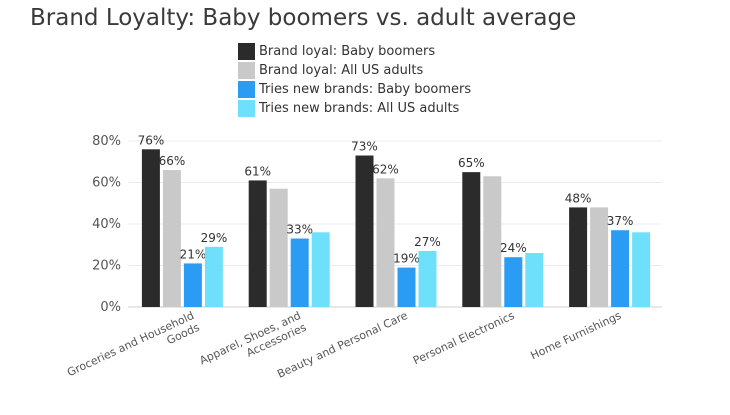 The width and height of the screenshot is (730, 415). Describe the element at coordinates (110, 307) in the screenshot. I see `y-tick-label: 0%` at that location.